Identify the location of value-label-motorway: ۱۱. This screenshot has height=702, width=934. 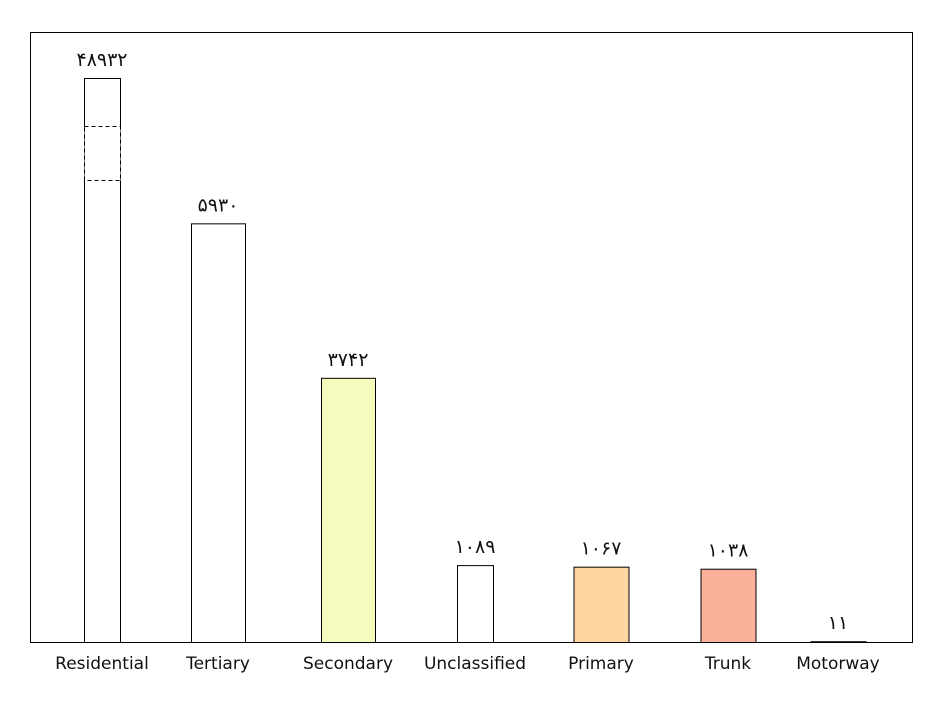
(838, 623).